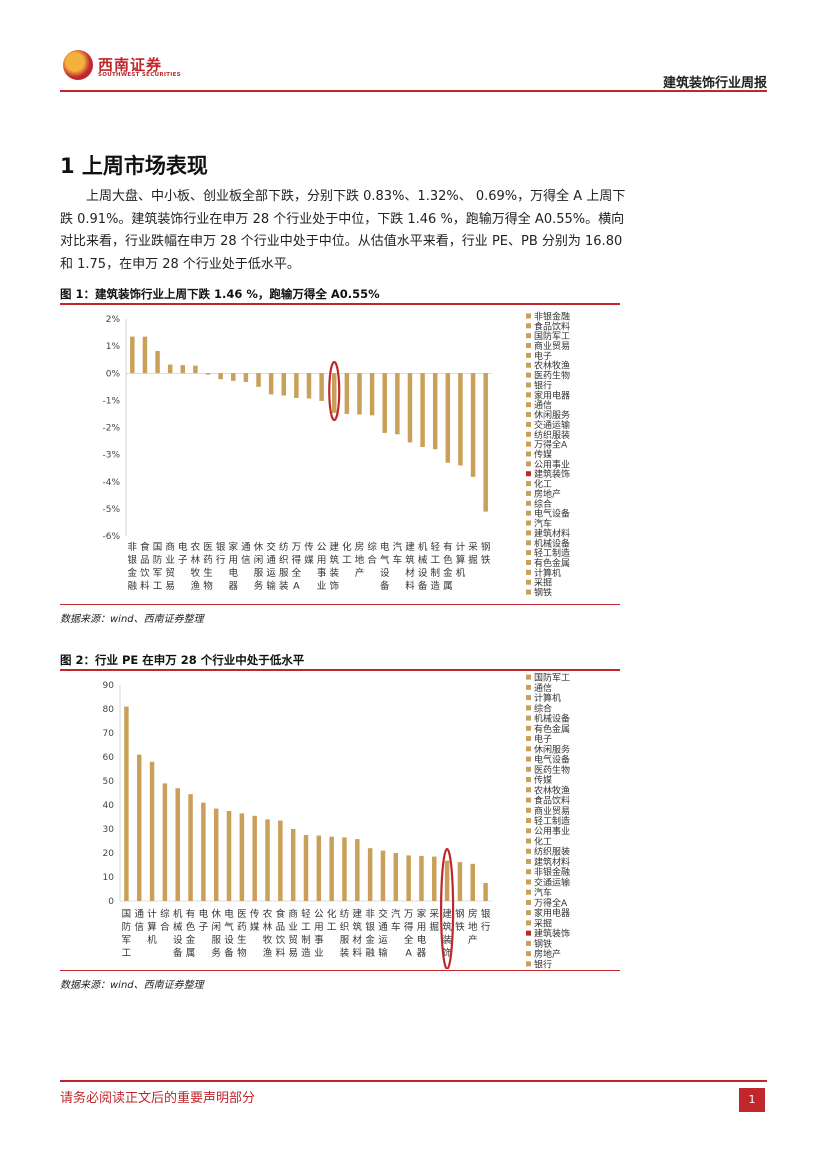 Image resolution: width=827 pixels, height=1169 pixels. What do you see at coordinates (183, 553) in the screenshot?
I see `x-tick-label: 电子` at bounding box center [183, 553].